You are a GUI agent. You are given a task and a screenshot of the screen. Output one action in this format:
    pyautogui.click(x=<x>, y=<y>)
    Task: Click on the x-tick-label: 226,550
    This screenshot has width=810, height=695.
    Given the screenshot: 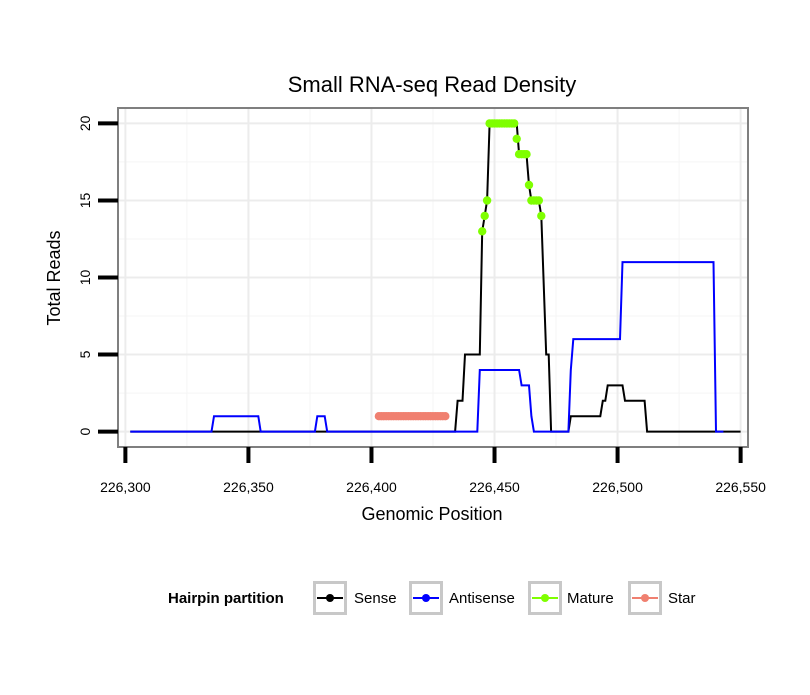 What is the action you would take?
    pyautogui.click(x=740, y=487)
    